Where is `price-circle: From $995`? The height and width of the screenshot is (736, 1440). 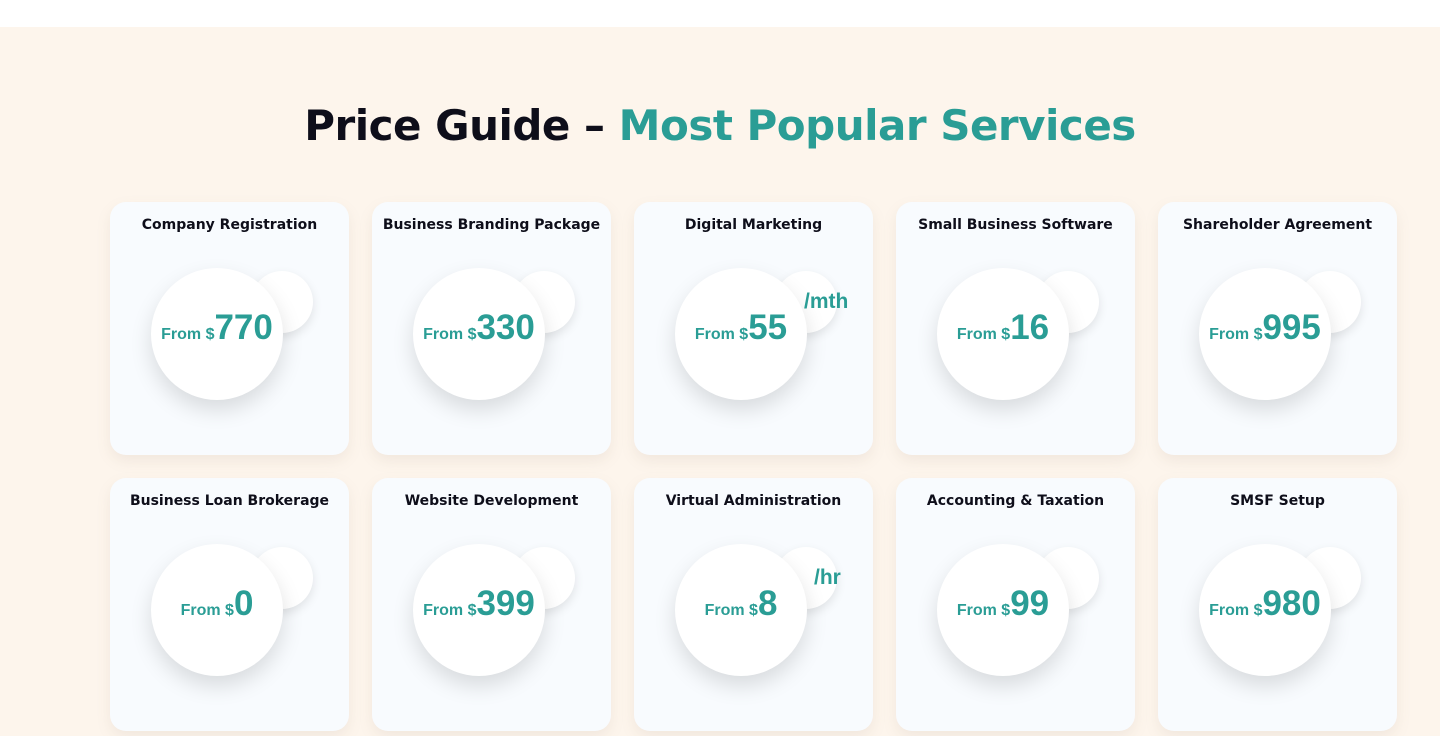 price-circle: From $995 is located at coordinates (1265, 334).